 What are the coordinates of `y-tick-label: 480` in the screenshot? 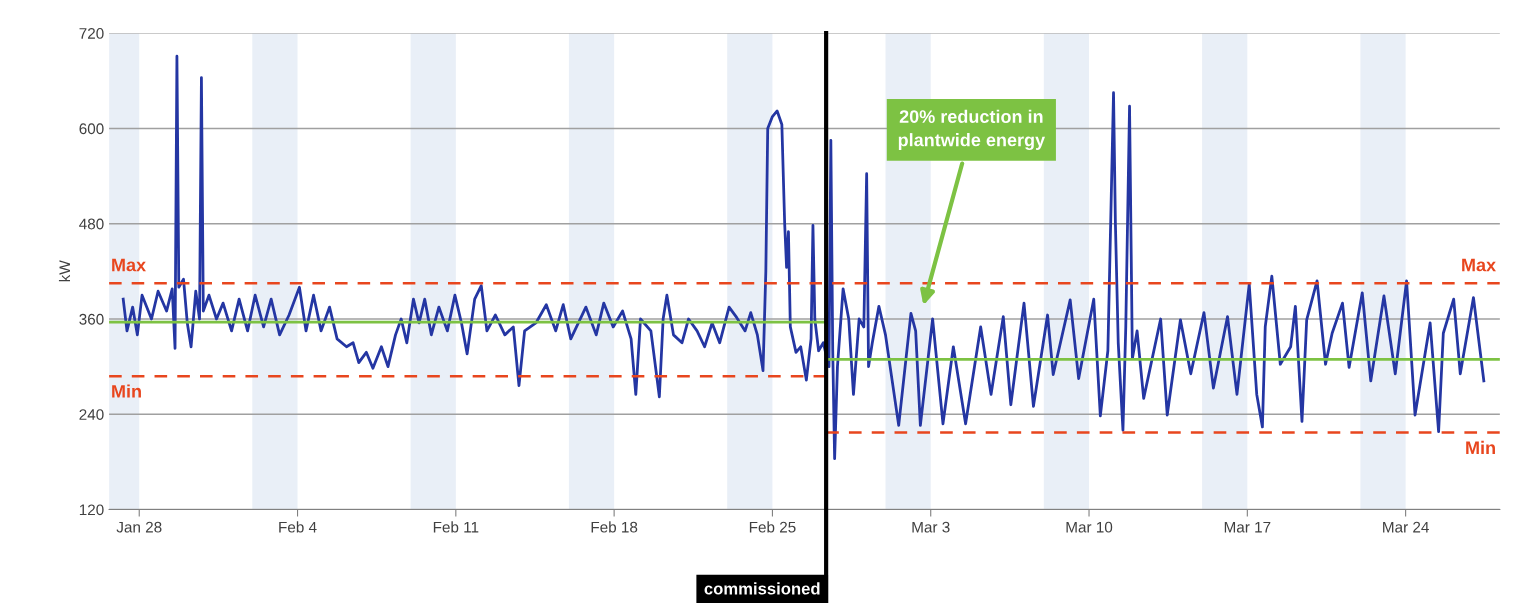 It's located at (91, 224).